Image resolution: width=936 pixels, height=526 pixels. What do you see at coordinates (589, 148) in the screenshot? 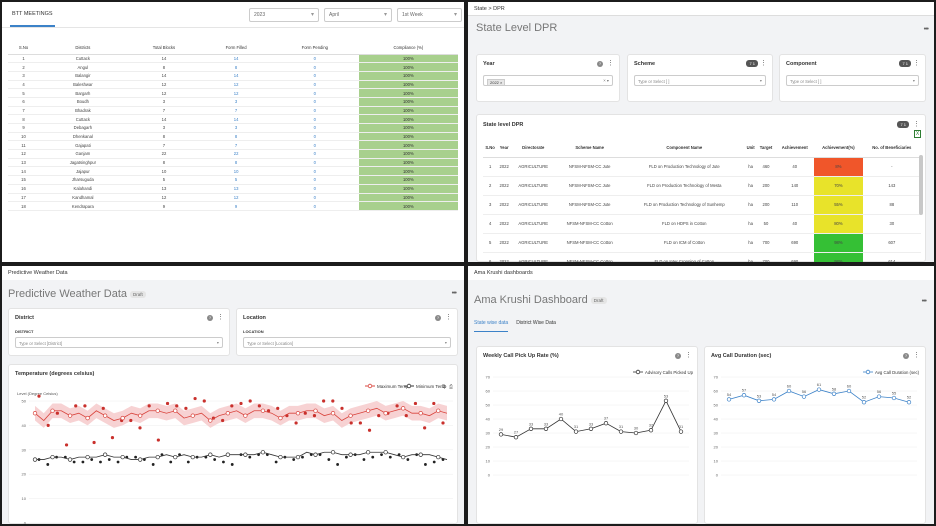
I see `column-header: Scheme Name` at bounding box center [589, 148].